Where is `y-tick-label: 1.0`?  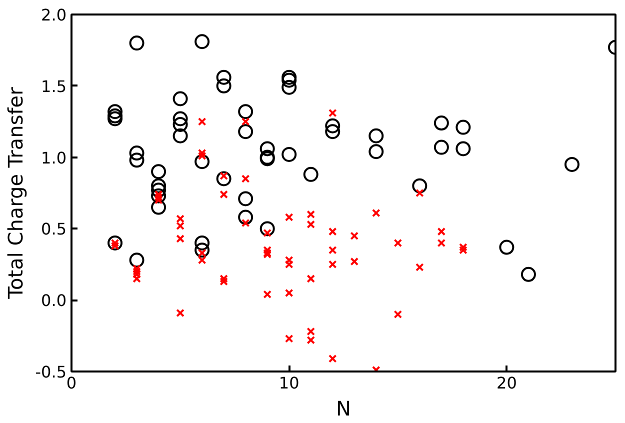 y-tick-label: 1.0 is located at coordinates (54, 158).